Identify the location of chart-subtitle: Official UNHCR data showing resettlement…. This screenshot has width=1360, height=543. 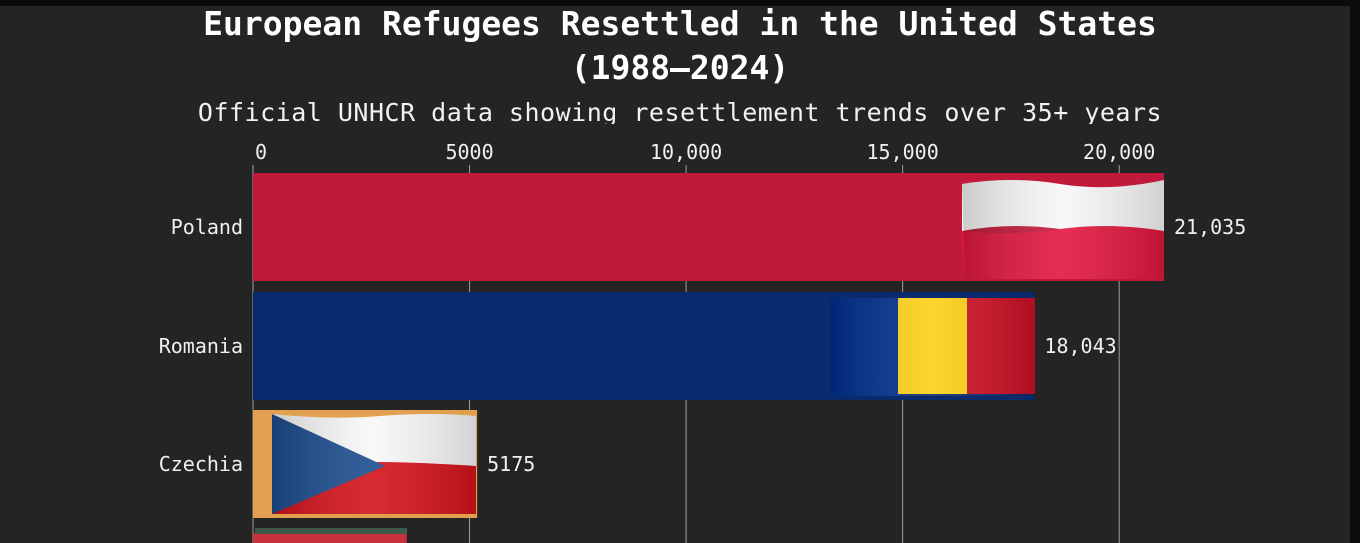
(680, 111).